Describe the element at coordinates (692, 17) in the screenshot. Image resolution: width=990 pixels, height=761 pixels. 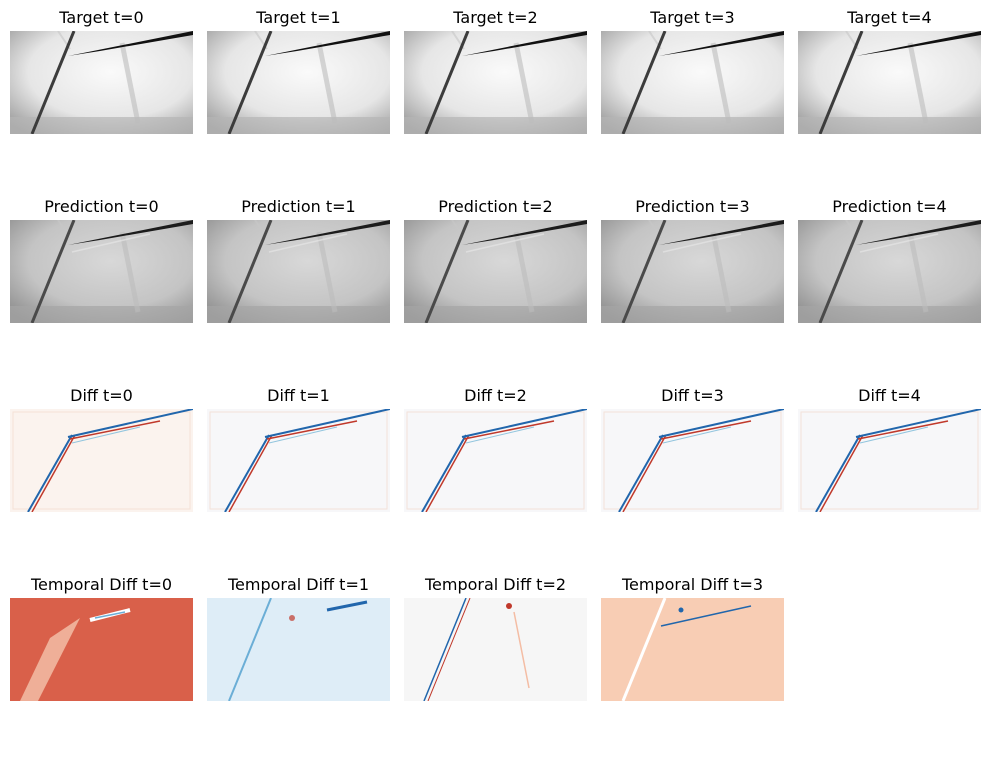
I see `panel-title-target-3: Target t=3` at that location.